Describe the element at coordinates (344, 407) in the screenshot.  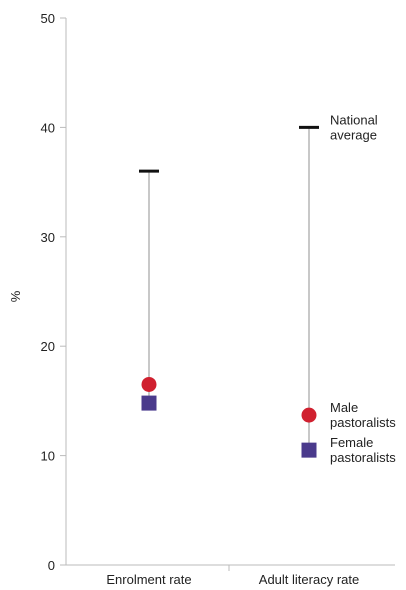
I see `annotation-male-pastoralists: Male` at that location.